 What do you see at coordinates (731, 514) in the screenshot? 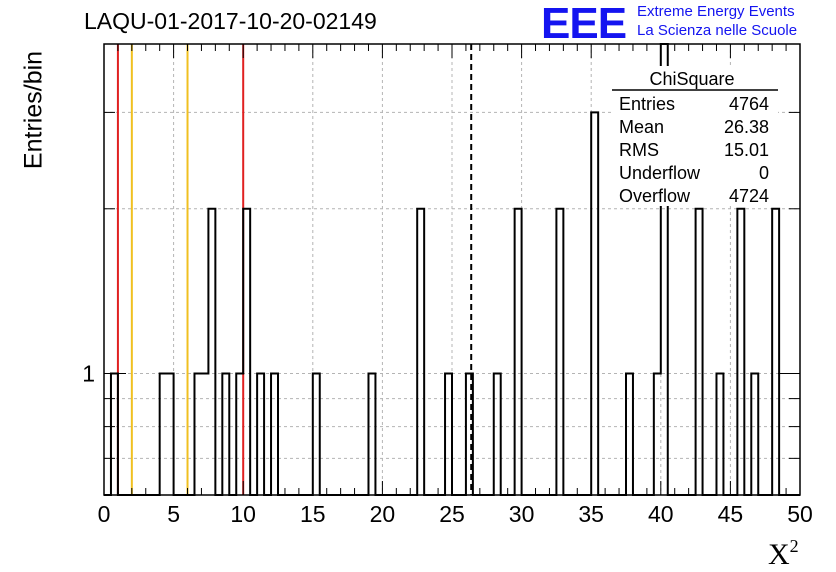
I see `x-tick-label: 45` at bounding box center [731, 514].